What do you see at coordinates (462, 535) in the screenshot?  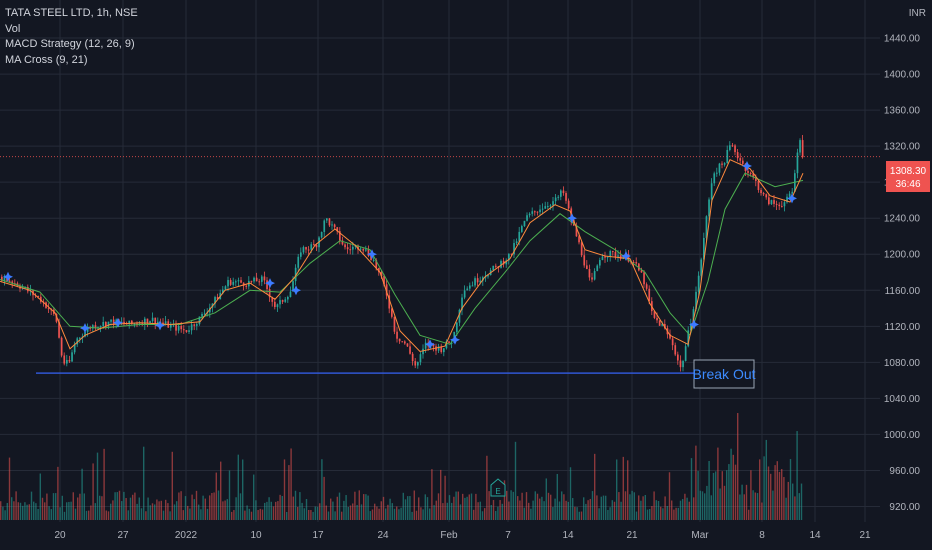 I see `time-axis: 20 27 2022 10 17 24 Feb 7 14 21 Mar 8 14 21` at bounding box center [462, 535].